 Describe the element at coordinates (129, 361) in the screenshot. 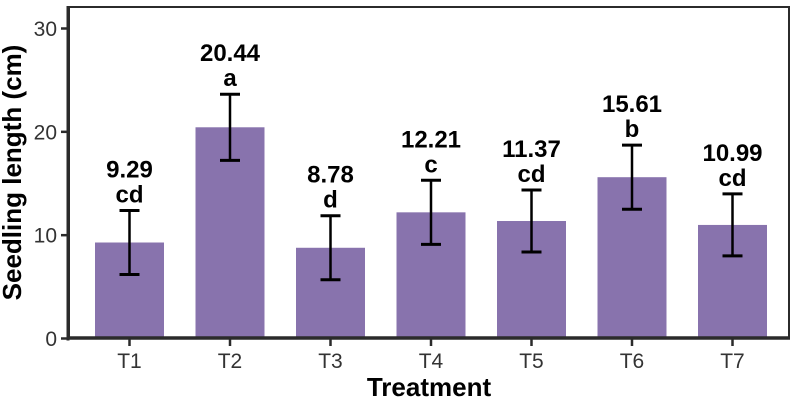

I see `x-tick-label-T1: T1` at that location.